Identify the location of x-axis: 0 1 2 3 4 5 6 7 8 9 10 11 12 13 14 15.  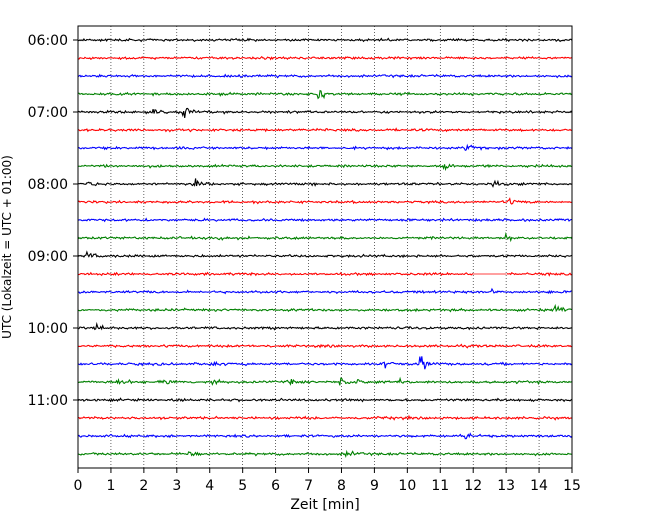
(327, 481).